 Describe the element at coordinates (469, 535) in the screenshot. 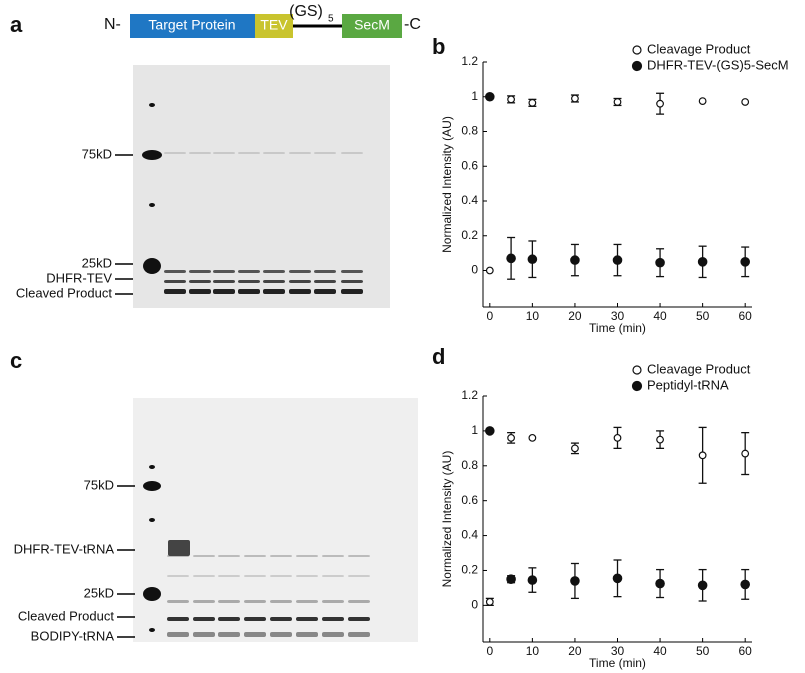

I see `y-tick-label: 0.4` at that location.